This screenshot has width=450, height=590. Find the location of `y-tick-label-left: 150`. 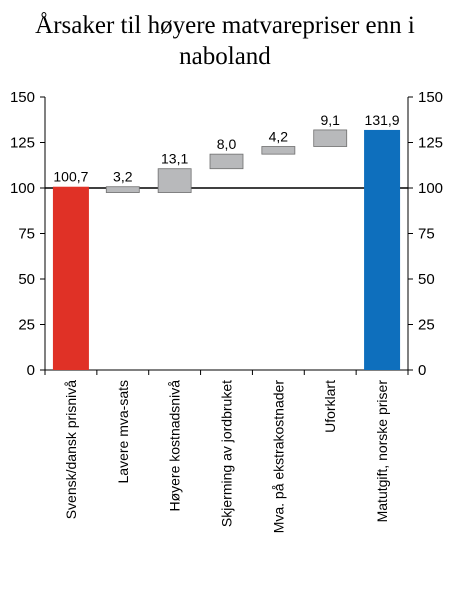

y-tick-label-left: 150 is located at coordinates (22, 97).